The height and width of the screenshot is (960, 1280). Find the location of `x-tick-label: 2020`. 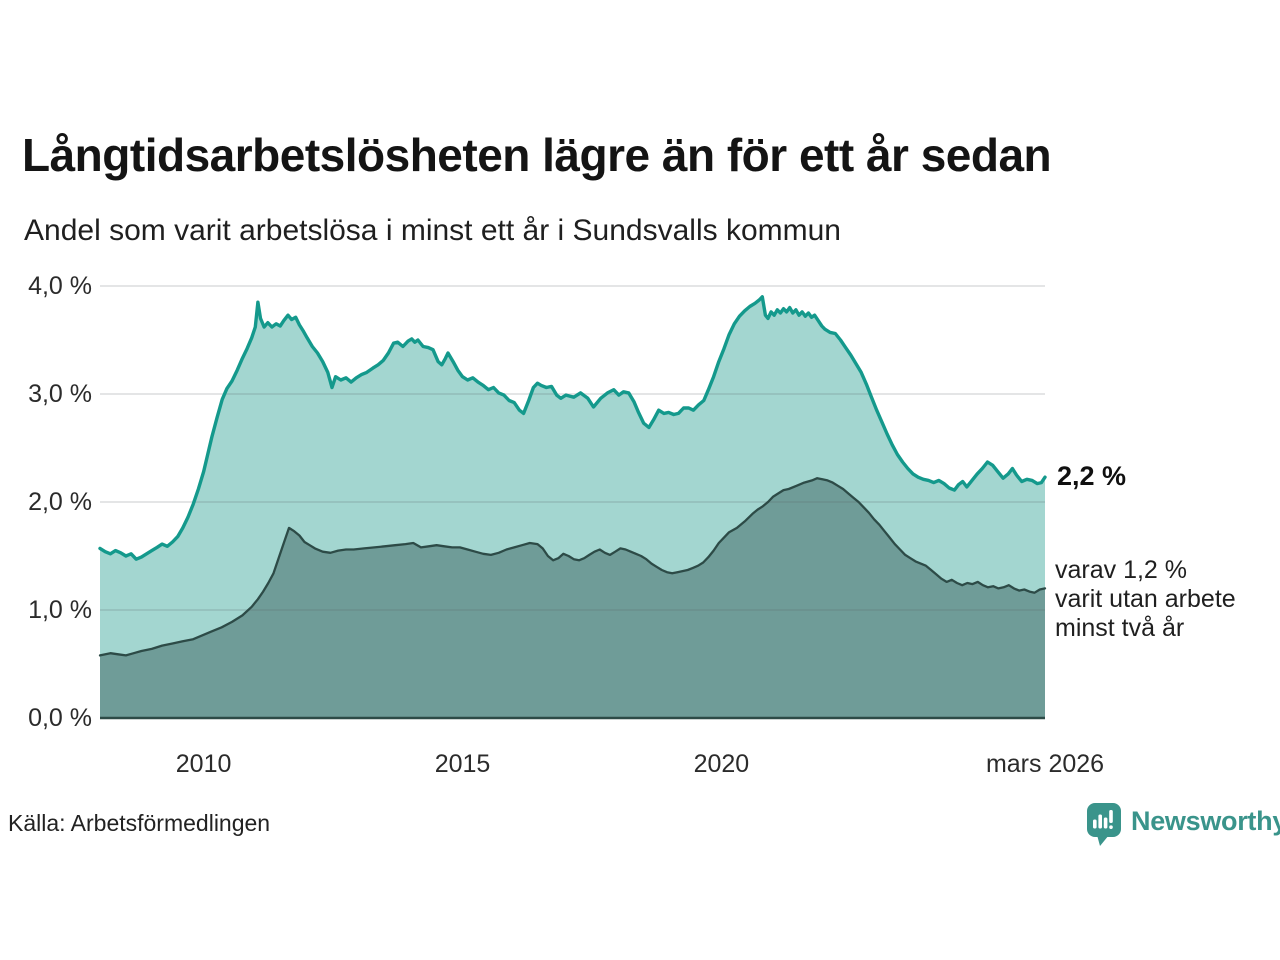

x-tick-label: 2020 is located at coordinates (721, 764).